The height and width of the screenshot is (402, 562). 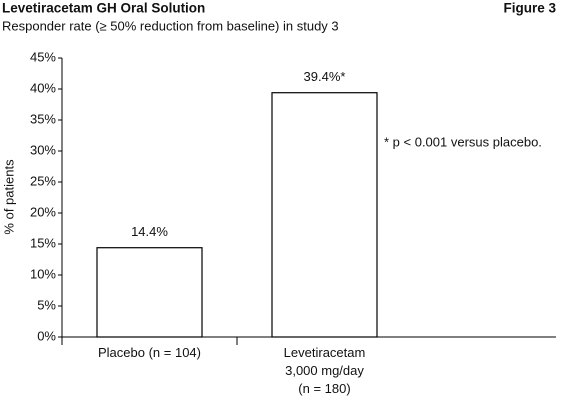 What do you see at coordinates (43, 118) in the screenshot?
I see `y-tick-label: 35%` at bounding box center [43, 118].